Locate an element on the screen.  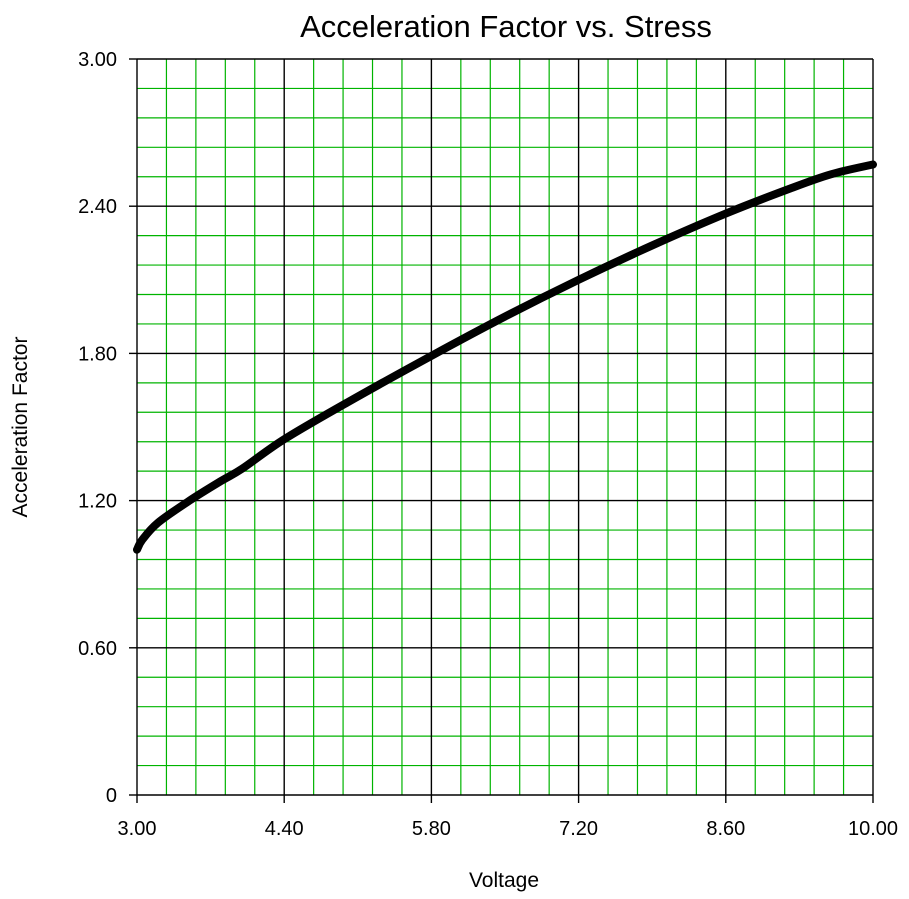
x-tick-label: 8.60 is located at coordinates (725, 829).